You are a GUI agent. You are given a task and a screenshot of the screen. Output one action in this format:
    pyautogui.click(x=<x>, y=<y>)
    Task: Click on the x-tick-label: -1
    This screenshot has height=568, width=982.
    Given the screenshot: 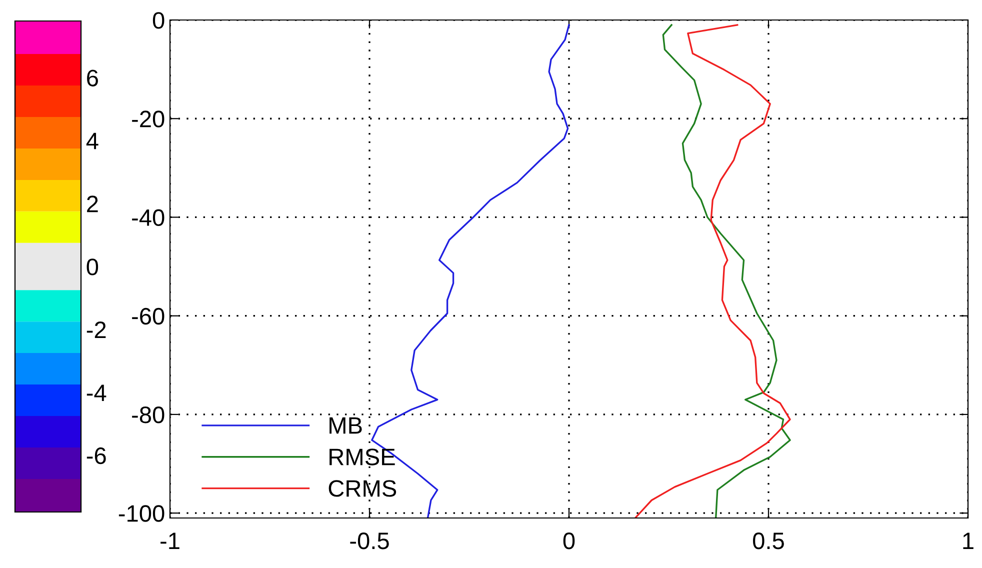 What is the action you would take?
    pyautogui.click(x=170, y=540)
    